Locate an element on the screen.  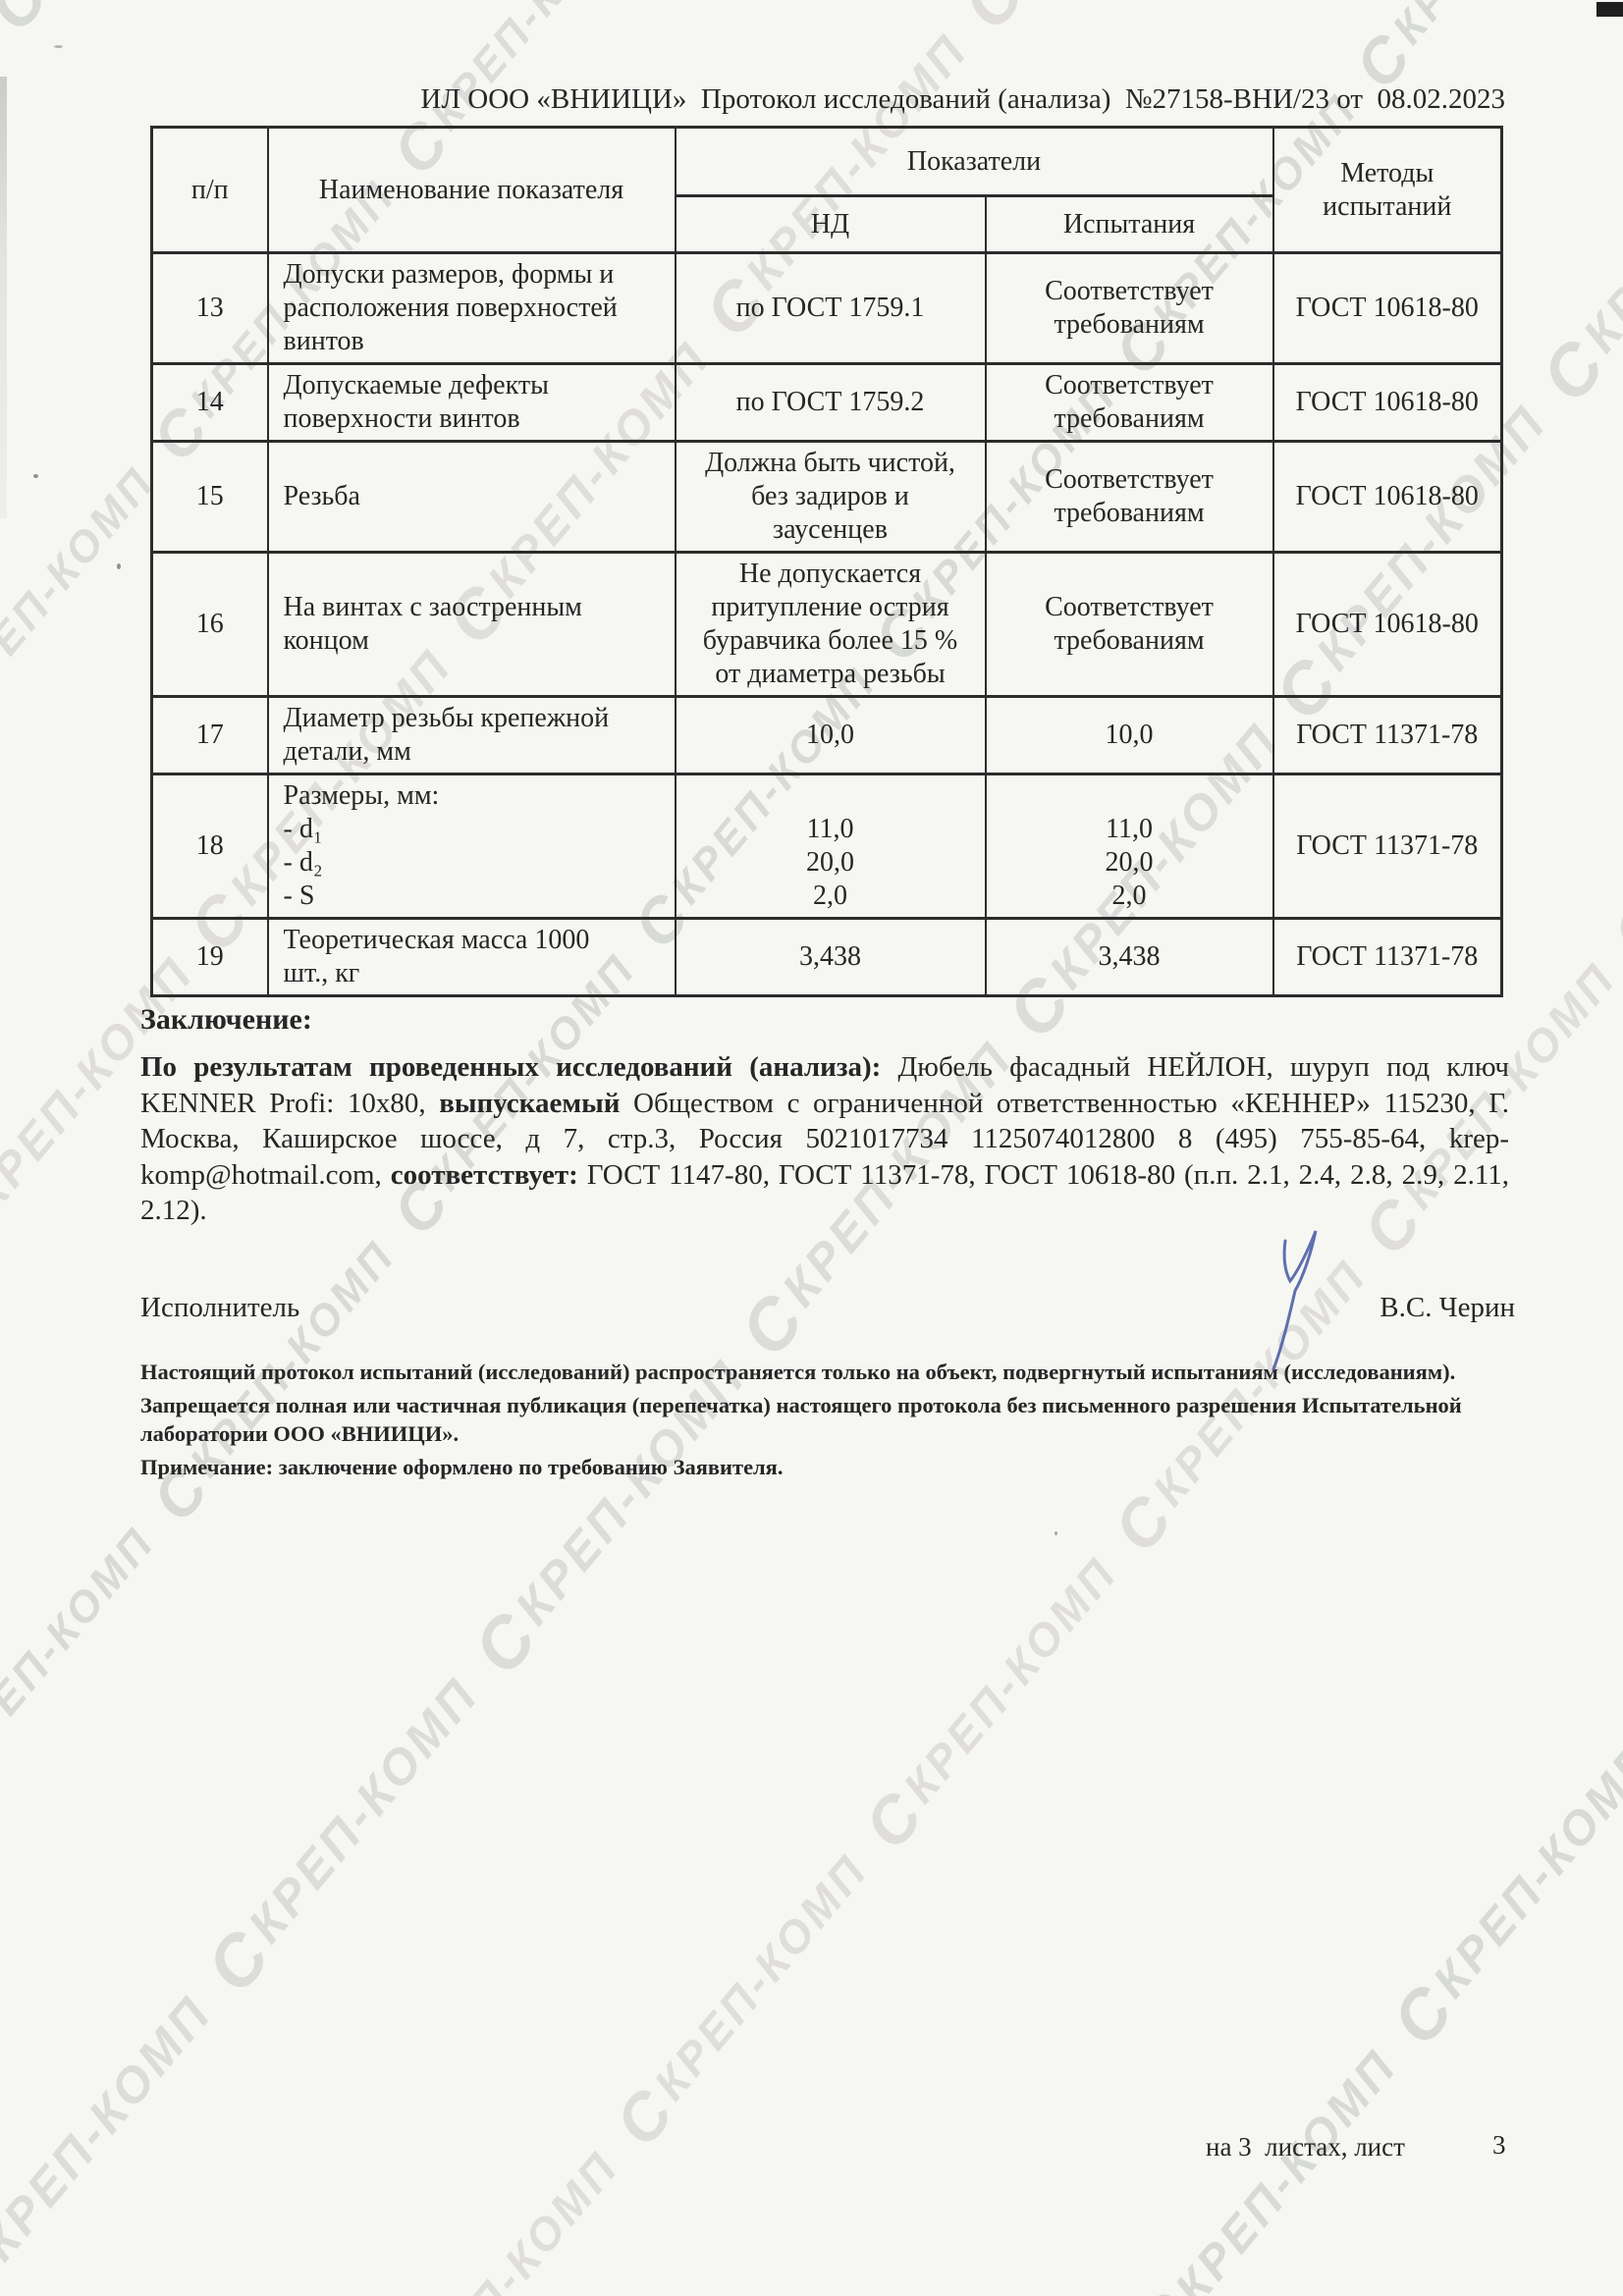
cell-nd: 11,0 20,0 2,0 is located at coordinates (830, 847).